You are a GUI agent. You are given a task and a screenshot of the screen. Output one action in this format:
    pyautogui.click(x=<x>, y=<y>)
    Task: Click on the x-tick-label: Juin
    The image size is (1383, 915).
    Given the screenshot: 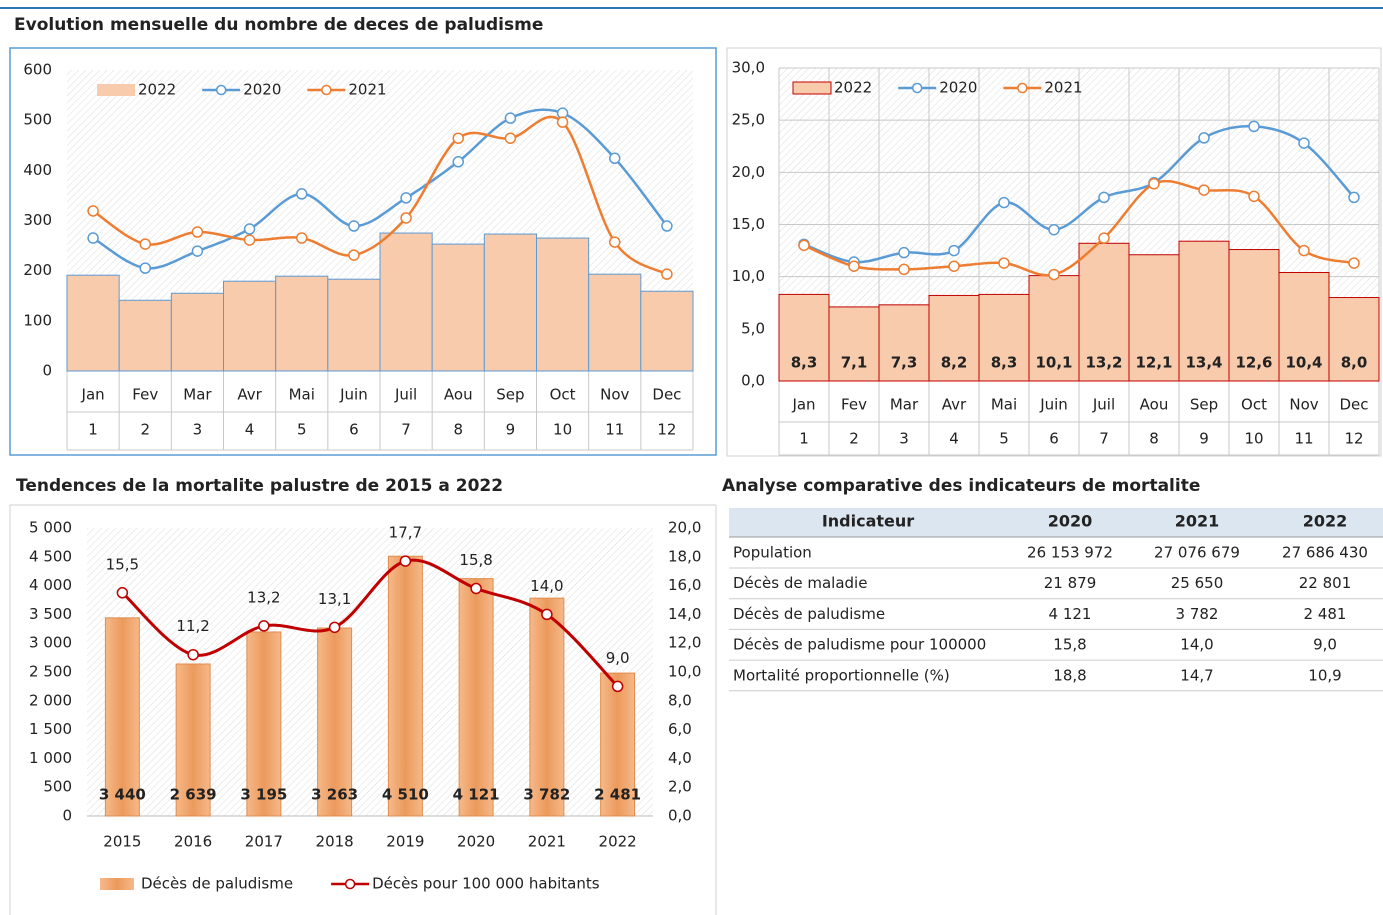 What is the action you would take?
    pyautogui.click(x=353, y=395)
    